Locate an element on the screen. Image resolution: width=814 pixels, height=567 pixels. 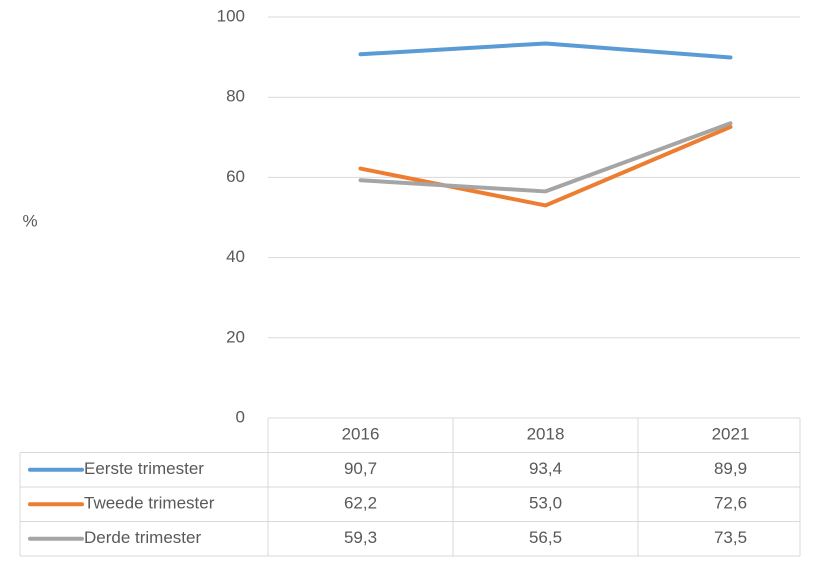
y-tick-label: 80 is located at coordinates (235, 96).